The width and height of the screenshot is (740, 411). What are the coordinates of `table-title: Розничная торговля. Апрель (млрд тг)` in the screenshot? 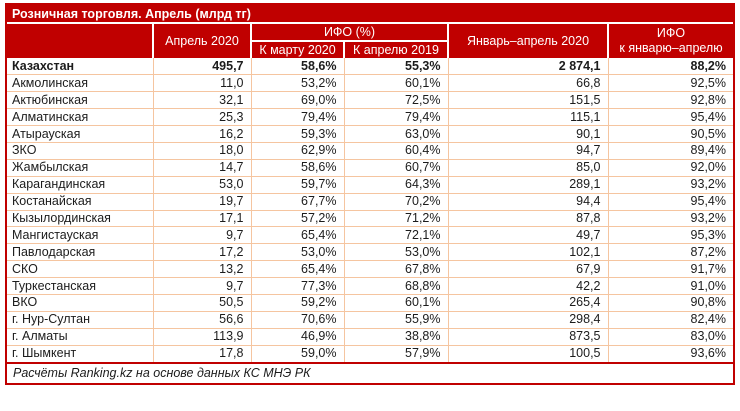 It's located at (370, 14).